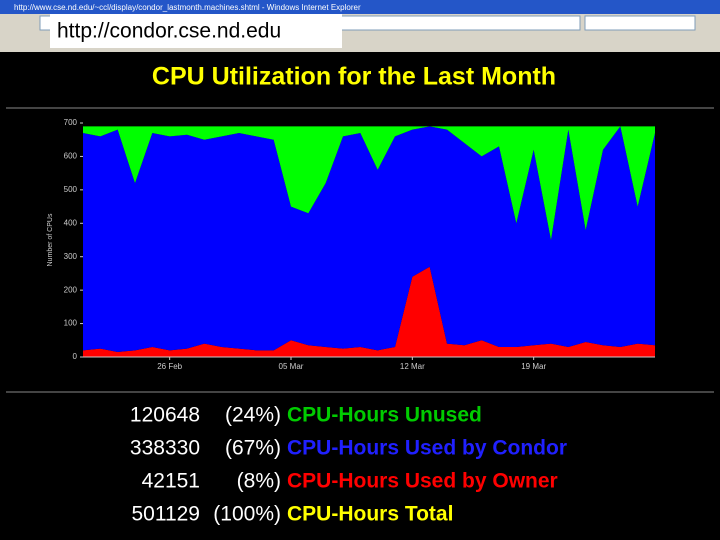  What do you see at coordinates (169, 366) in the screenshot?
I see `x-tick-label: 26 Feb` at bounding box center [169, 366].